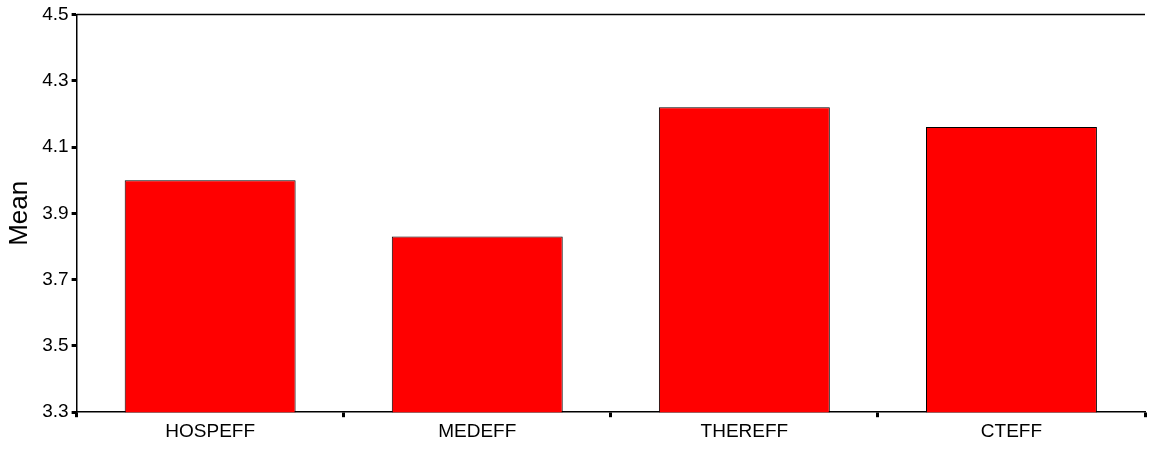 The height and width of the screenshot is (450, 1153). I want to click on y-tick-label: 3.7, so click(55, 278).